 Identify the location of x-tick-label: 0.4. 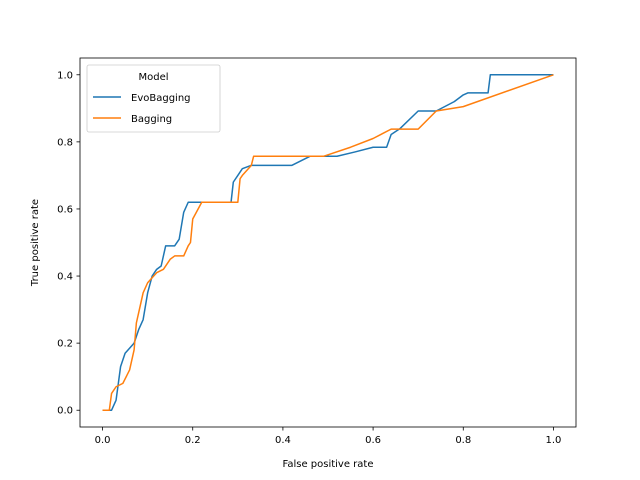
(283, 440).